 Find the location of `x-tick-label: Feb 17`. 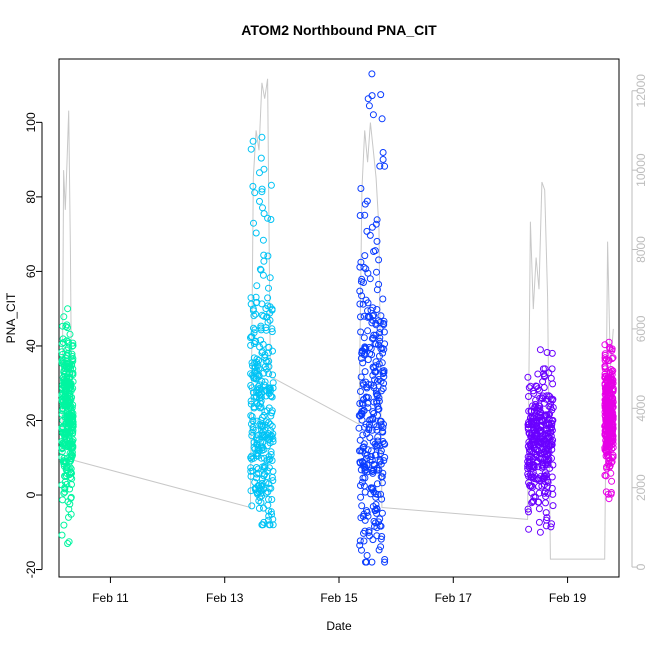

x-tick-label: Feb 17 is located at coordinates (454, 598).